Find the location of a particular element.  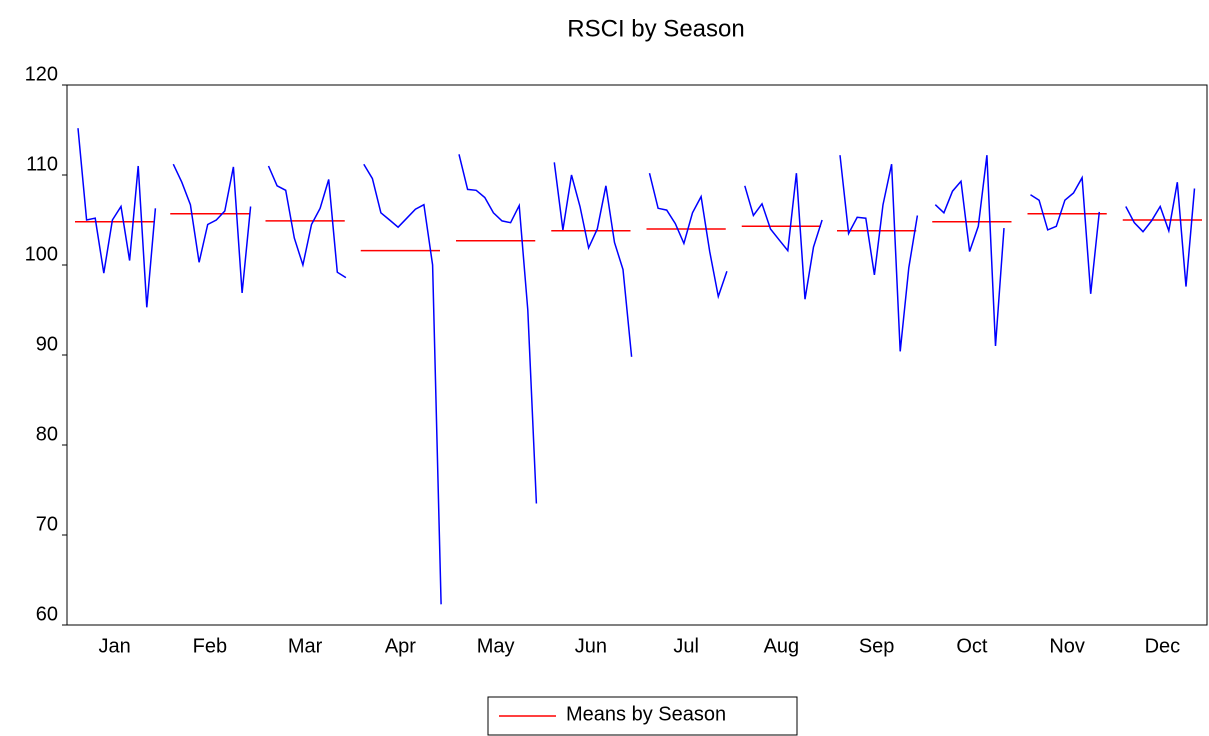

x-tick-label: Jun is located at coordinates (591, 646).